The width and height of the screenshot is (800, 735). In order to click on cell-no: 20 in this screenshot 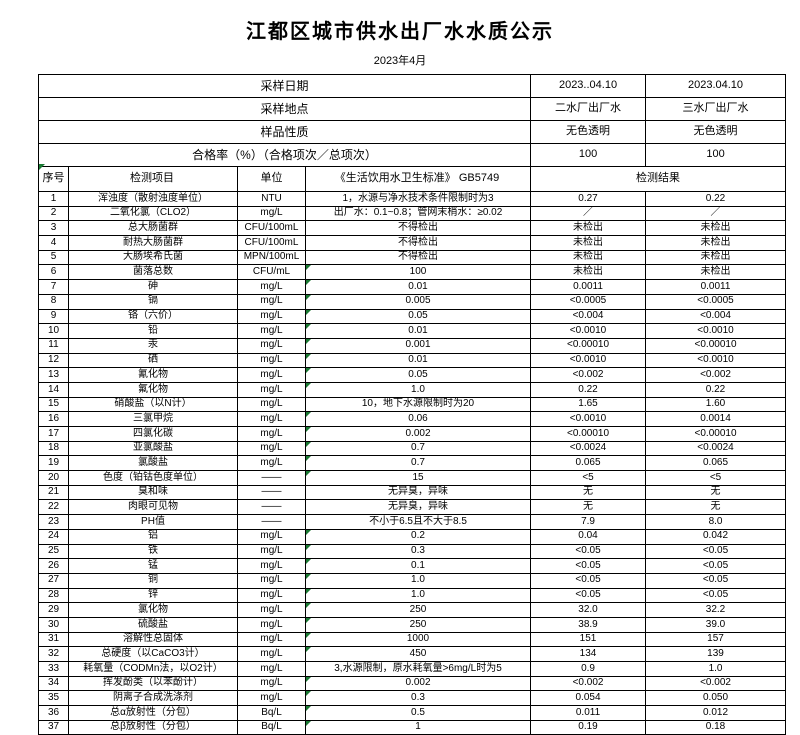, I will do `click(53, 478)`.